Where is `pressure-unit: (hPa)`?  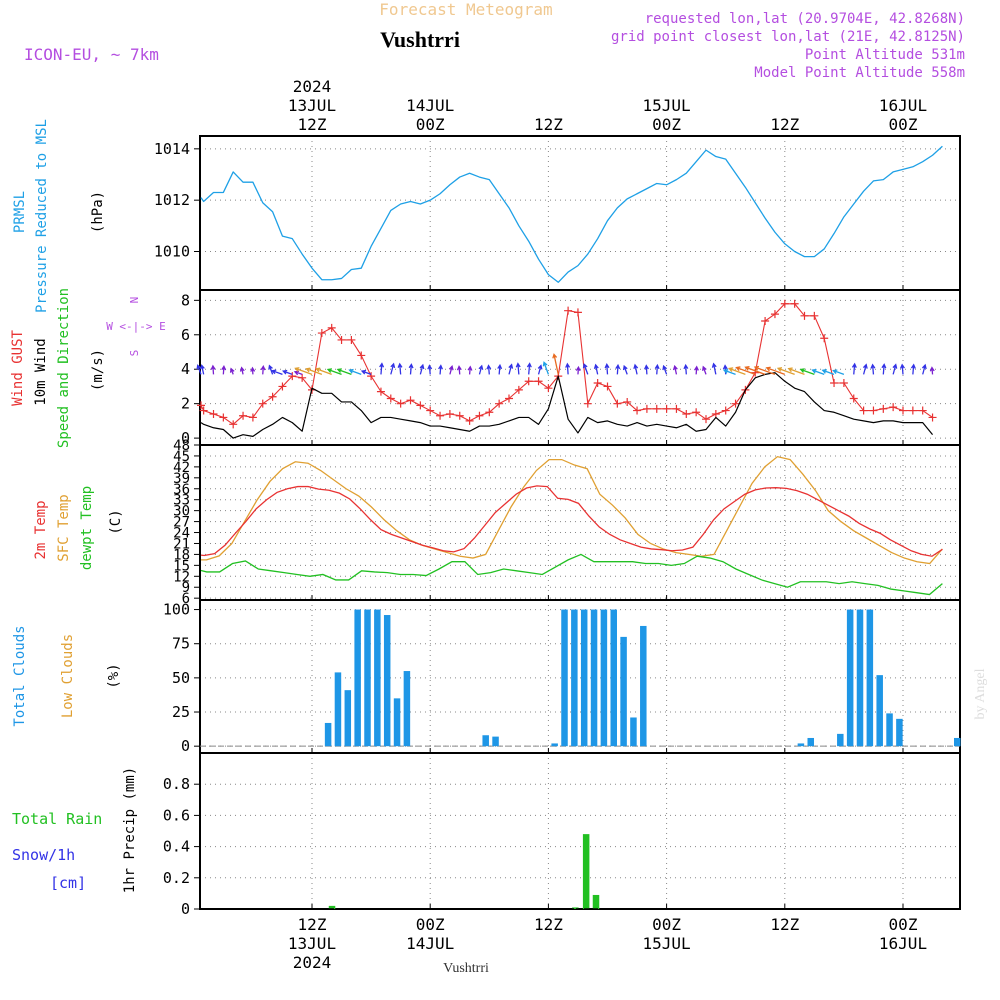 pressure-unit: (hPa) is located at coordinates (98, 212).